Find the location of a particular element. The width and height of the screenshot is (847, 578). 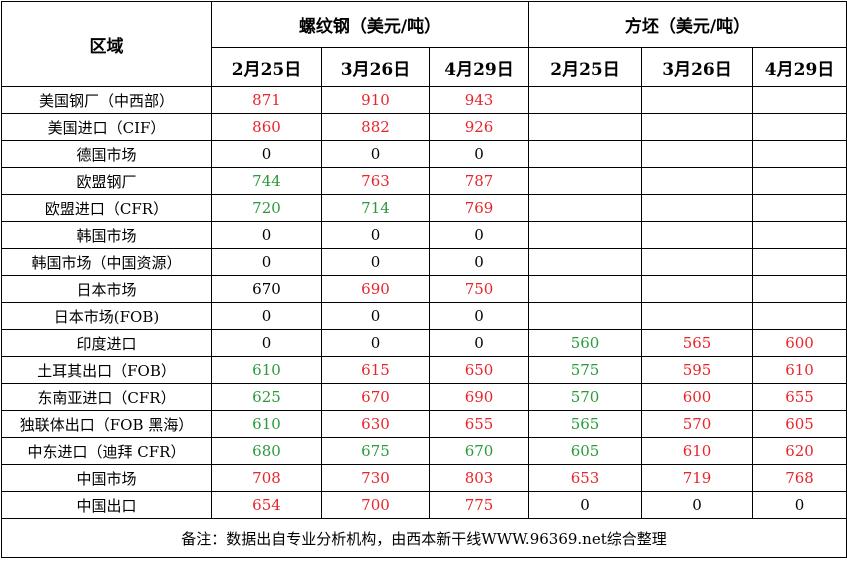

rebar-price-cell: 655 is located at coordinates (479, 424).